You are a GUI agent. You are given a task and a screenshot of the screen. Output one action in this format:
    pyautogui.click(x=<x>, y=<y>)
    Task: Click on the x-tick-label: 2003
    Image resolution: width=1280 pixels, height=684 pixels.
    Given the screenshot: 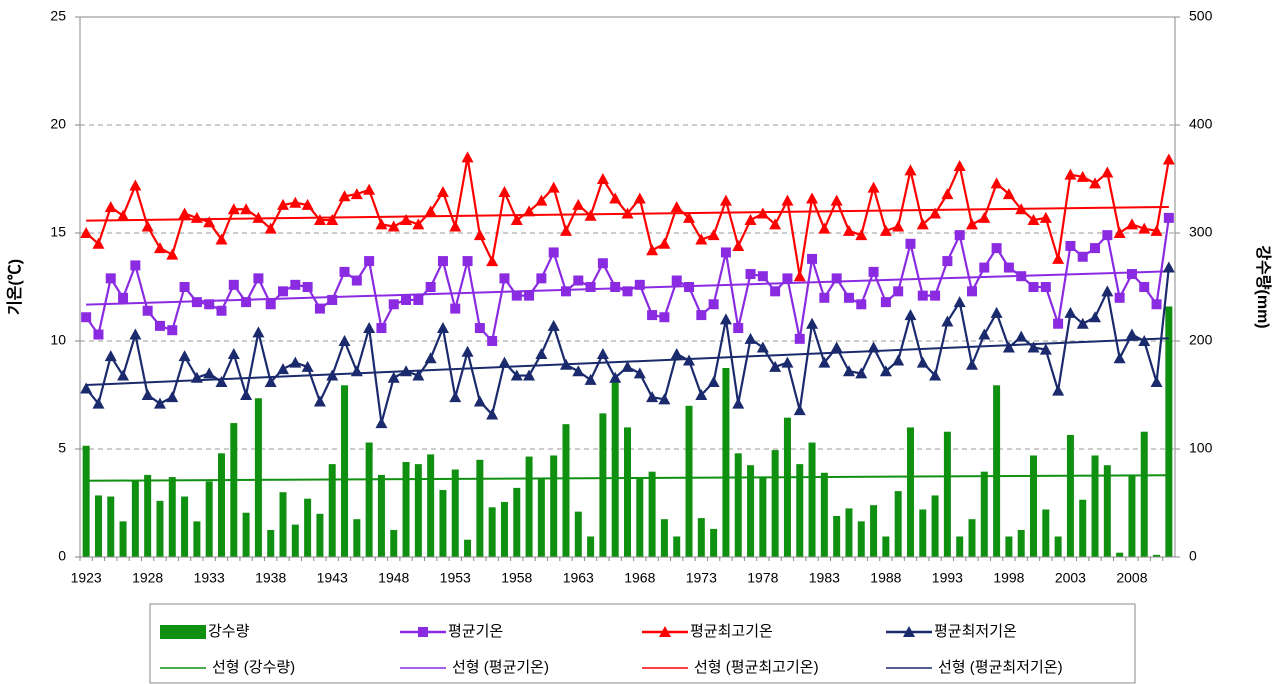 What is the action you would take?
    pyautogui.click(x=1070, y=578)
    